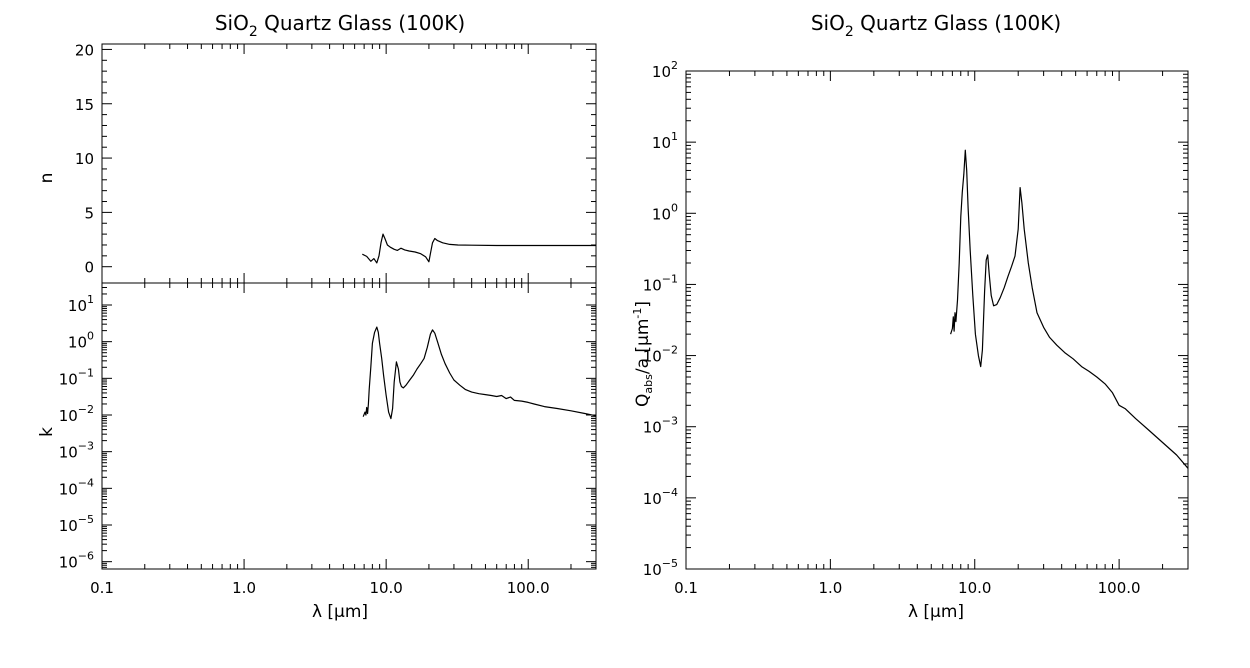 This screenshot has height=668, width=1250. I want to click on qabs-axis-label: Qabs/a [μm-1], so click(643, 354).